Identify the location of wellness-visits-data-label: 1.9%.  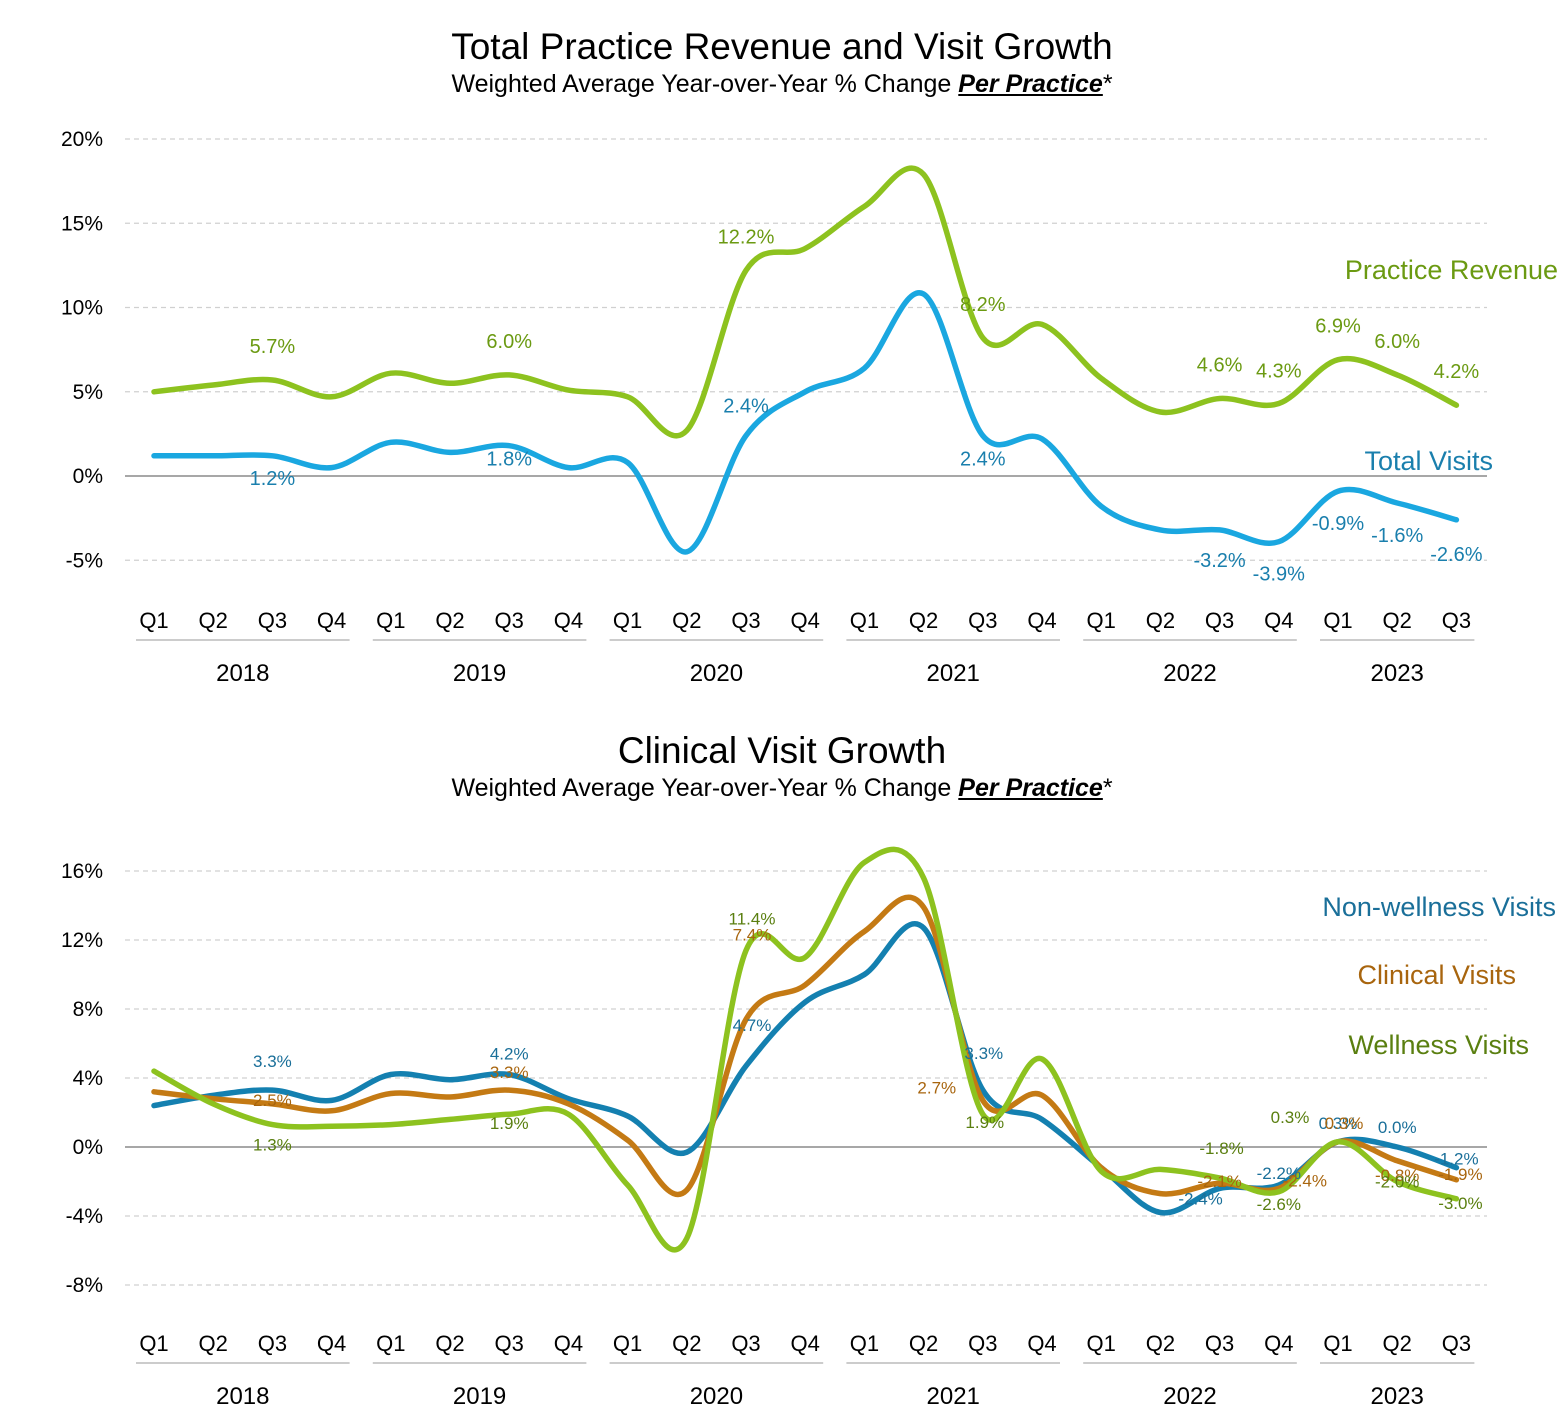
(984, 1122).